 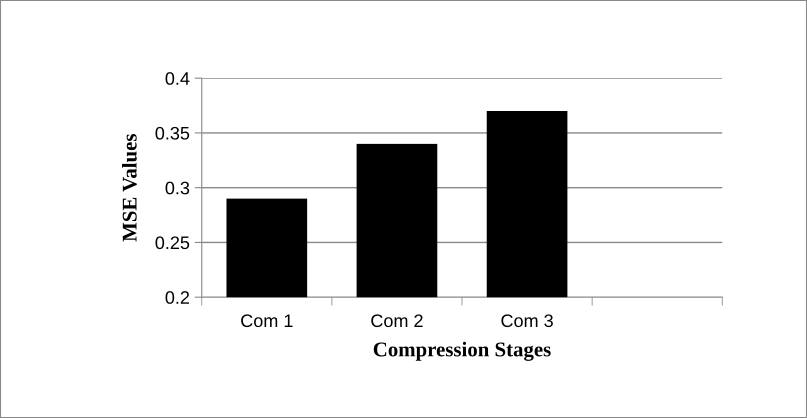 What do you see at coordinates (173, 133) in the screenshot?
I see `y-tick-label: 0.35` at bounding box center [173, 133].